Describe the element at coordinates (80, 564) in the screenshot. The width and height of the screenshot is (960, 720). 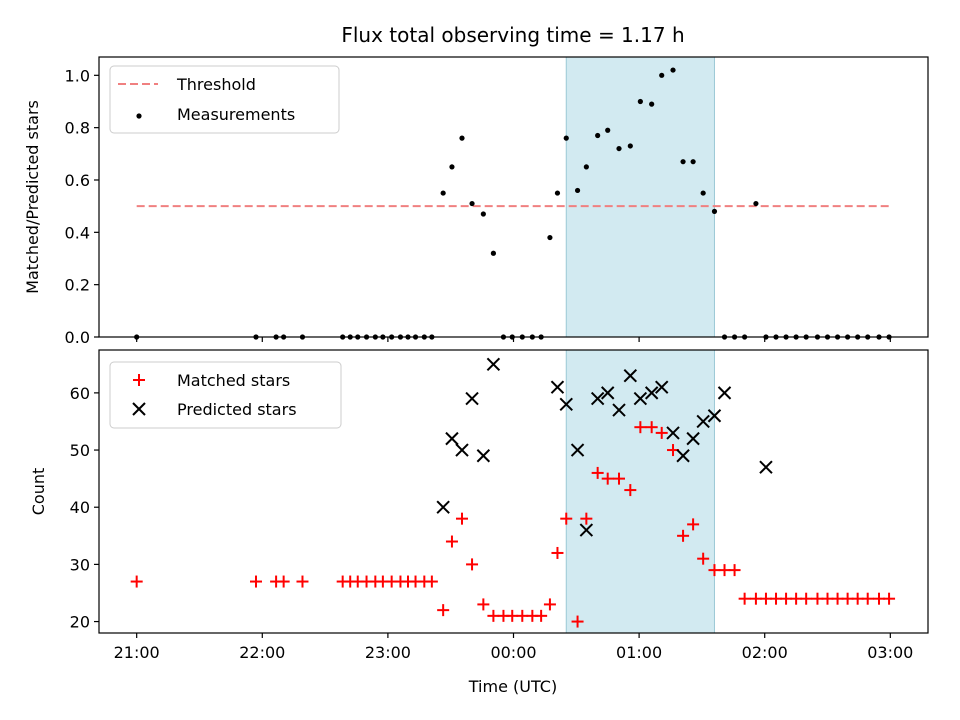
I see `y-tick-label: 30` at that location.